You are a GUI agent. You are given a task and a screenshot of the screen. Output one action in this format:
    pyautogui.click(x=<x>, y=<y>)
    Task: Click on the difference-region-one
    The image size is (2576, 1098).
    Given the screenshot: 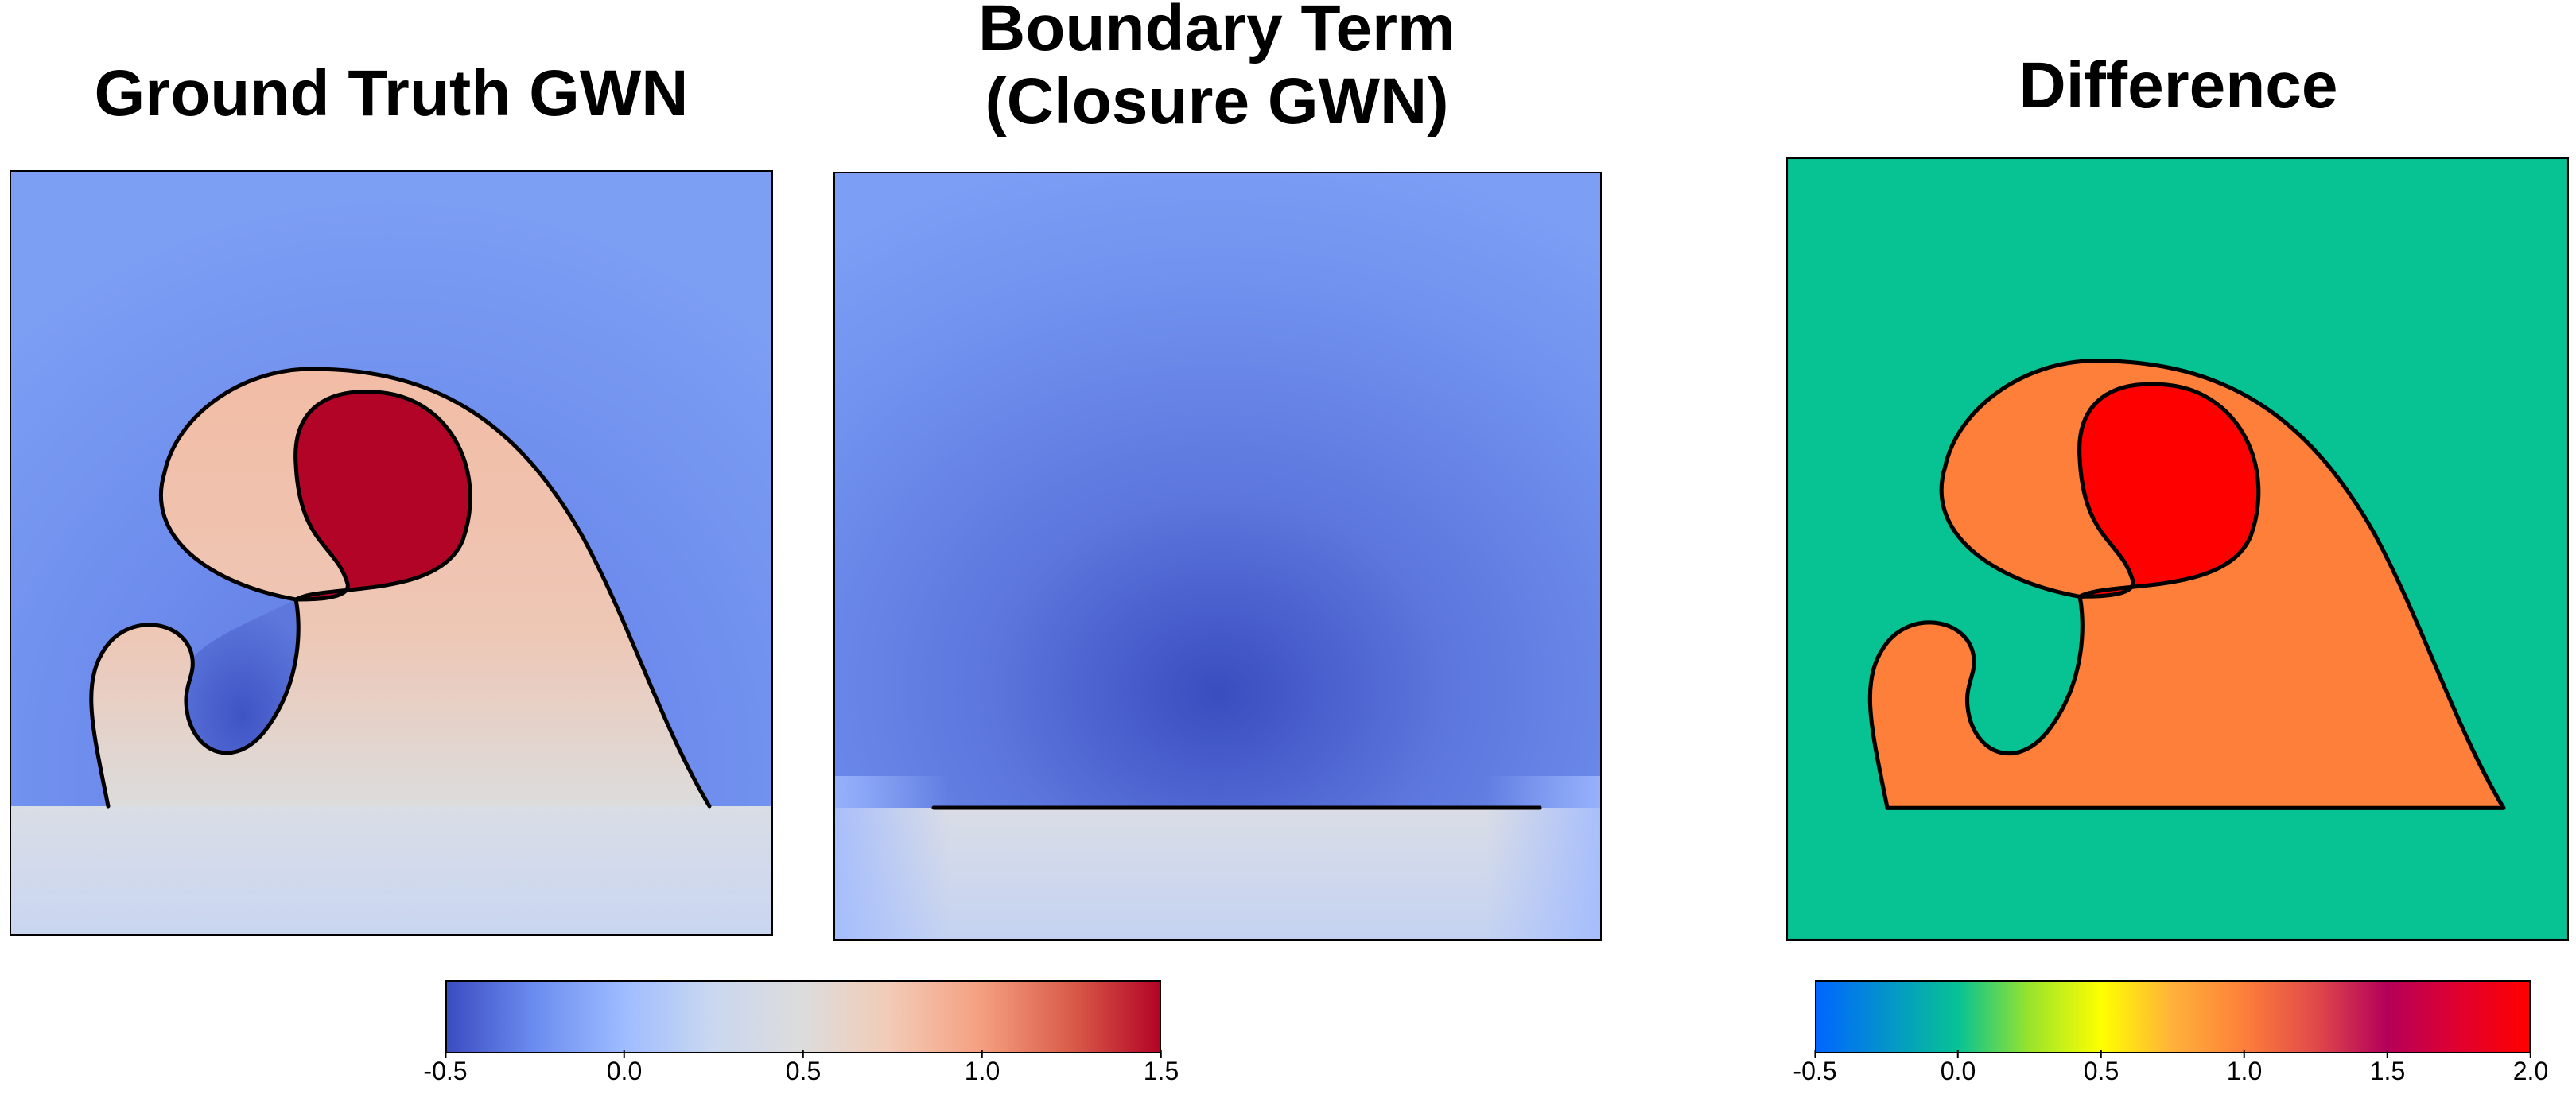 What is the action you would take?
    pyautogui.click(x=2187, y=584)
    